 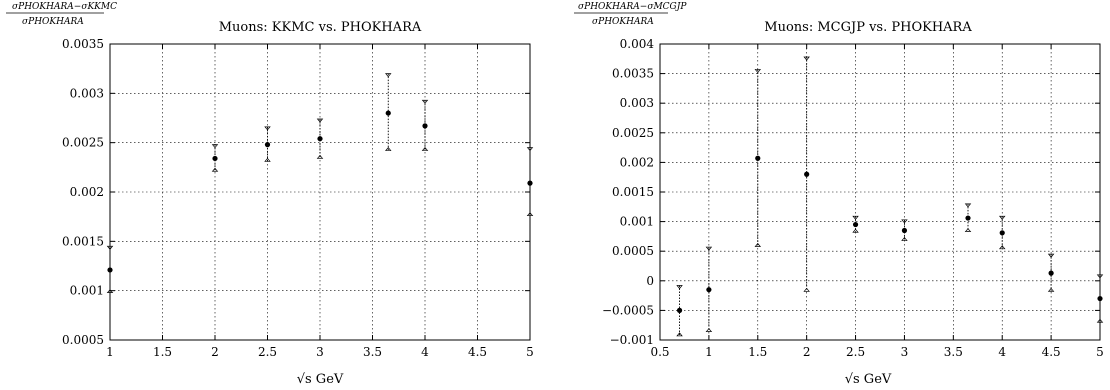 I want to click on kkmc-ytick-label: 0.0035, so click(x=83, y=44).